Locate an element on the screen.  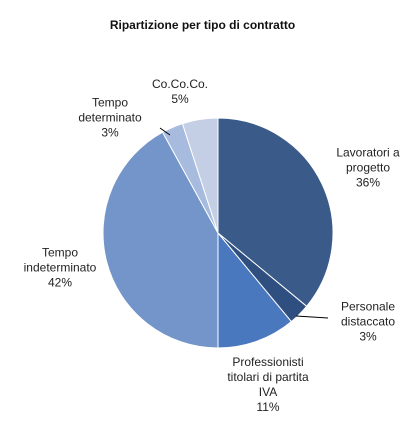
category-label: Tempo determinato is located at coordinates (110, 110).